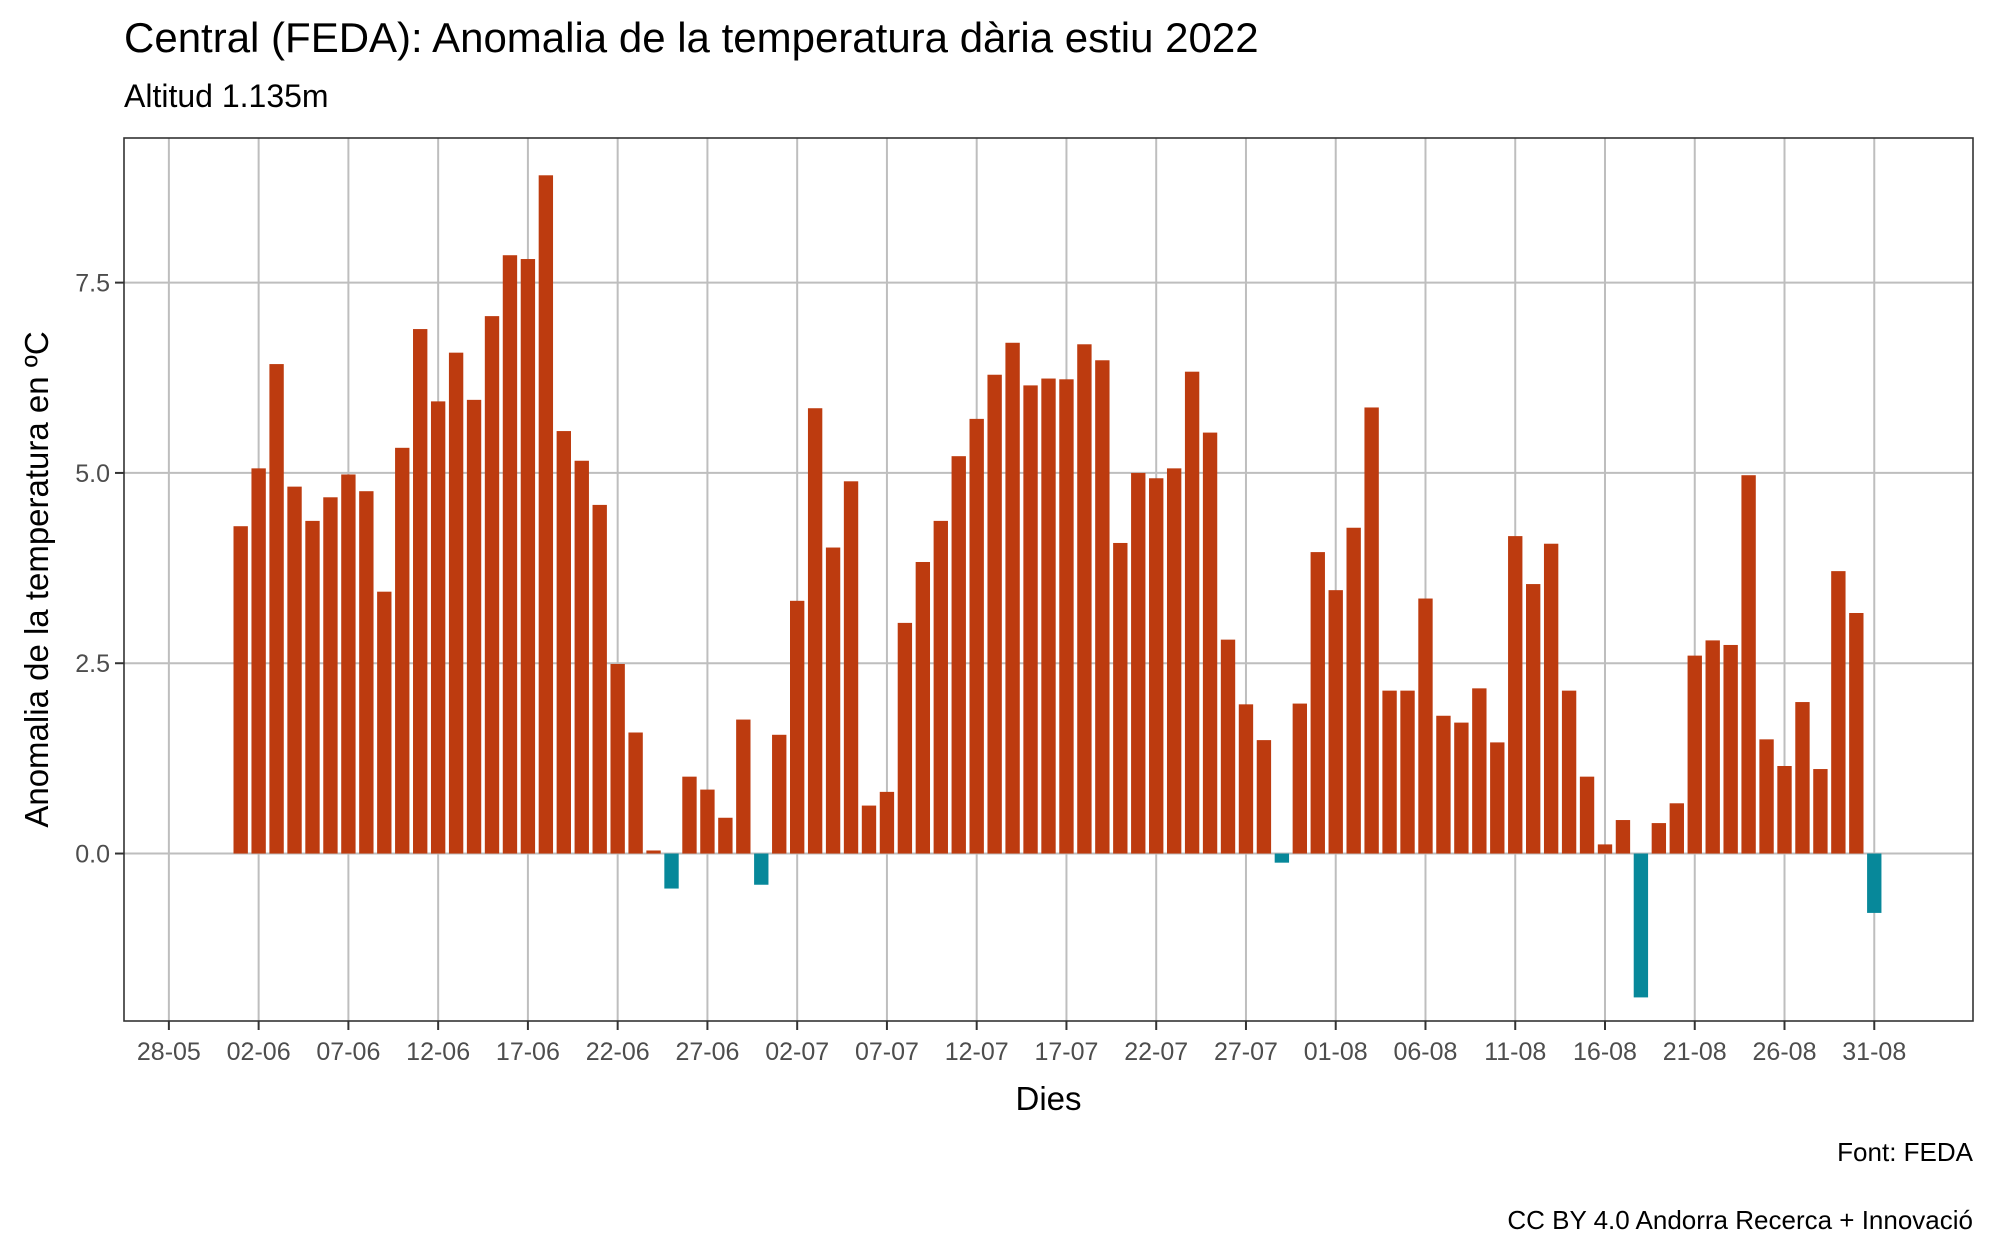 The width and height of the screenshot is (2000, 1250). What do you see at coordinates (1605, 1052) in the screenshot?
I see `x-tick-label: 16-08` at bounding box center [1605, 1052].